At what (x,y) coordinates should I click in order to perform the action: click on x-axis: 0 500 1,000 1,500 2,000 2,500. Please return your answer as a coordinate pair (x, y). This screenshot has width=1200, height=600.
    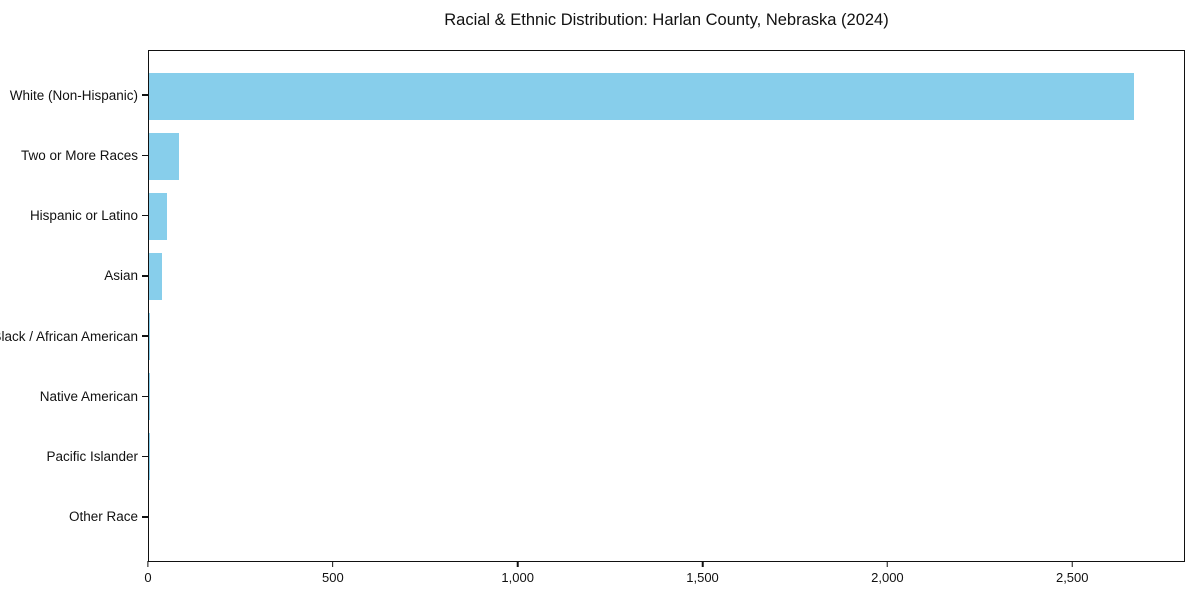
    Looking at the image, I should click on (664, 577).